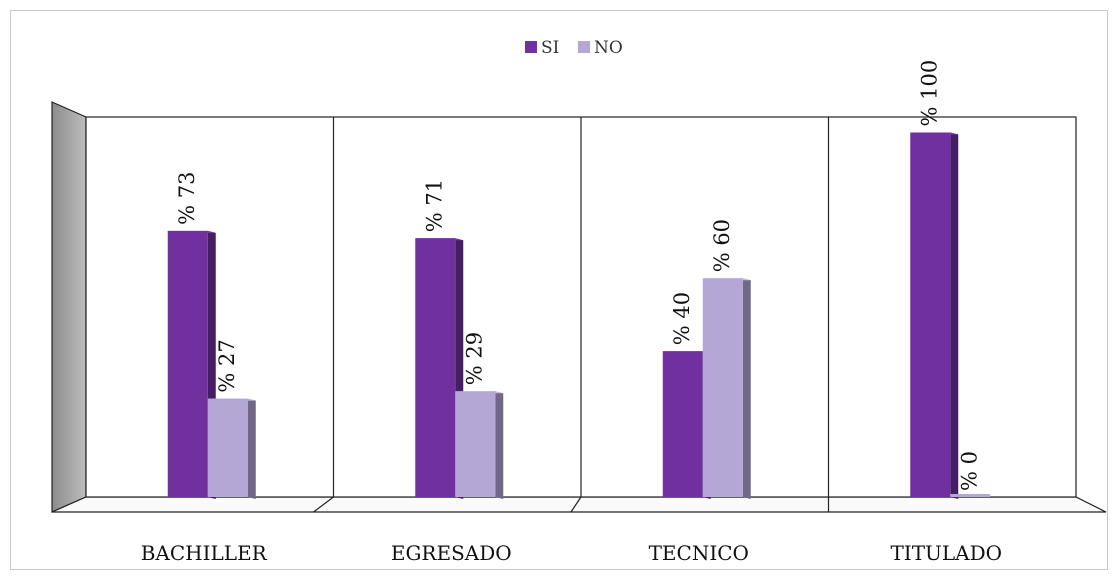 The image size is (1120, 577). Describe the element at coordinates (682, 424) in the screenshot. I see `bar-si-tecnico` at that location.